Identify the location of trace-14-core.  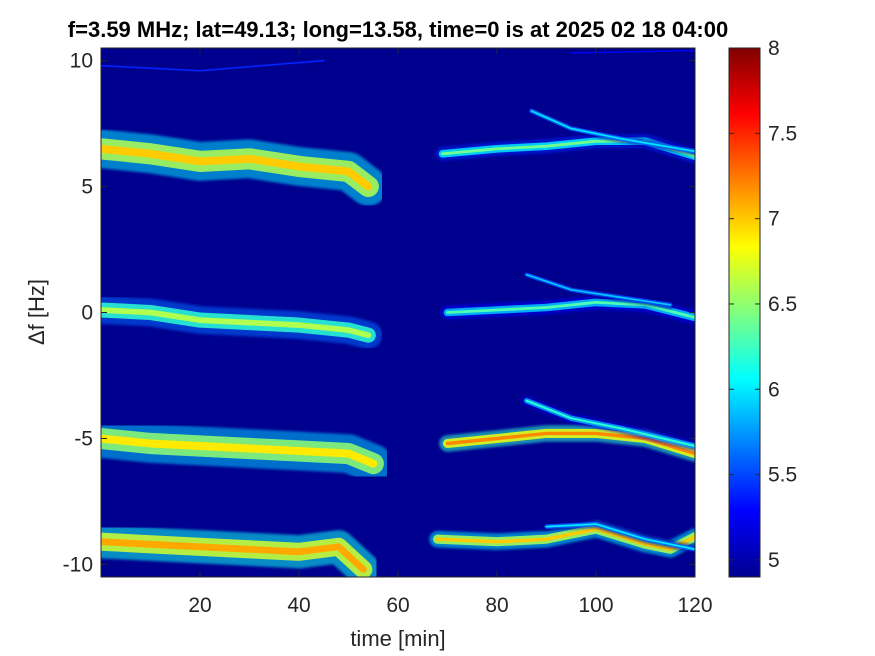
(632, 51).